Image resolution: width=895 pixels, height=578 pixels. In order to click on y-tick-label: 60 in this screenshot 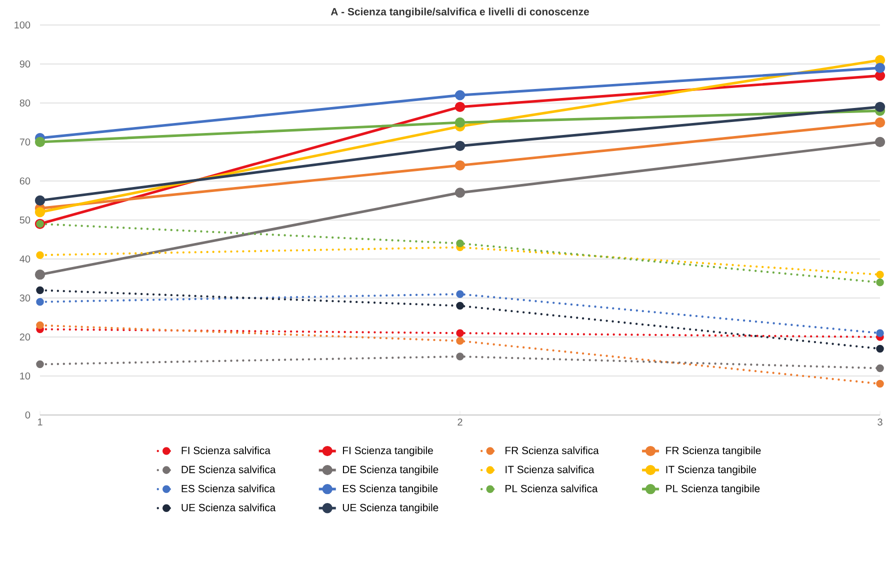, I will do `click(25, 181)`.